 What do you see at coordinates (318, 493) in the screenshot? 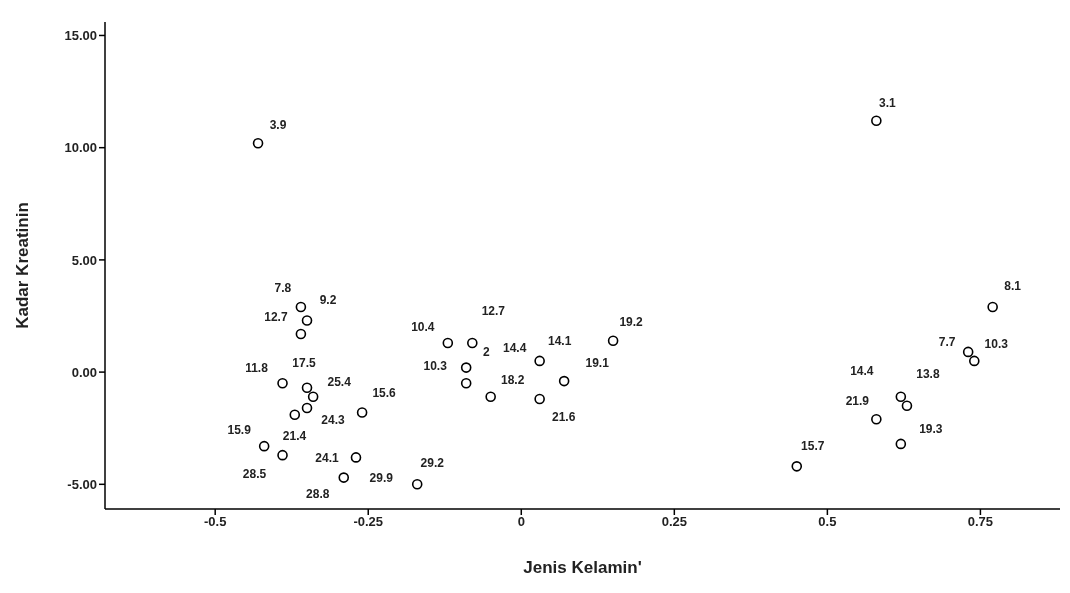
I see `annotation: 28.8` at bounding box center [318, 493].